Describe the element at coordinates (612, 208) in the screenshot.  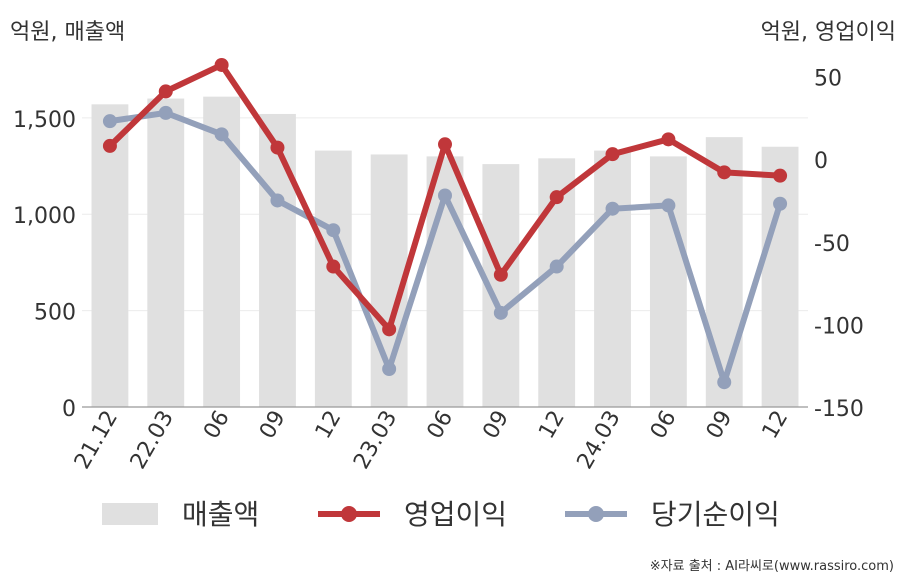
I see `point-당기순이익-24.03` at that location.